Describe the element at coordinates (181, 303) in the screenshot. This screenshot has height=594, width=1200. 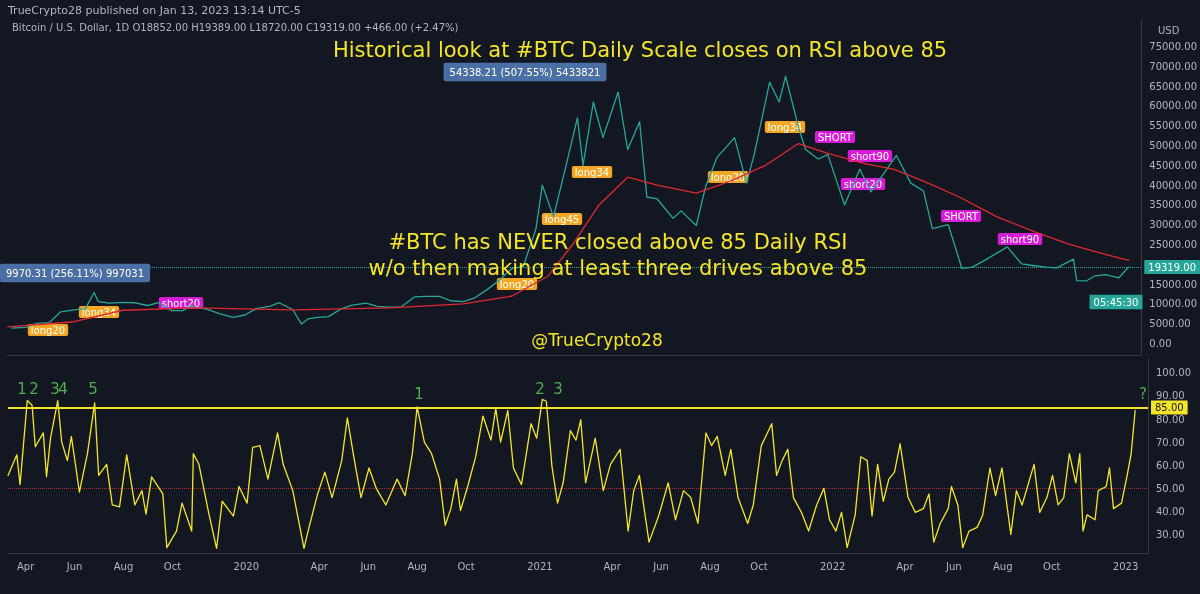
I see `annotation: short20` at that location.